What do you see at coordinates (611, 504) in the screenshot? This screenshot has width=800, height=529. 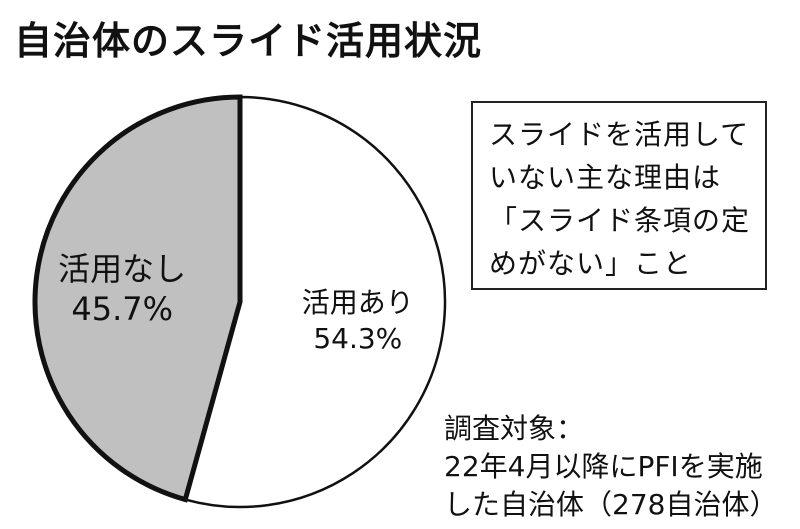 I see `survey-basis-line: した自治体（278自治体）` at bounding box center [611, 504].